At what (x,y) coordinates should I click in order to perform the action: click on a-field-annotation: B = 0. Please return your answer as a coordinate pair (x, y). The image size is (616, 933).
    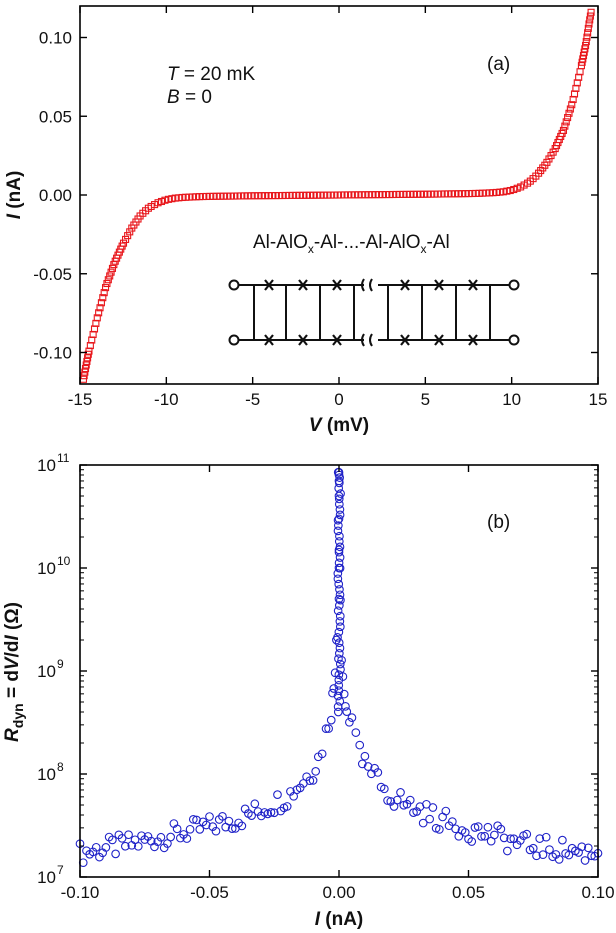
    Looking at the image, I should click on (189, 97).